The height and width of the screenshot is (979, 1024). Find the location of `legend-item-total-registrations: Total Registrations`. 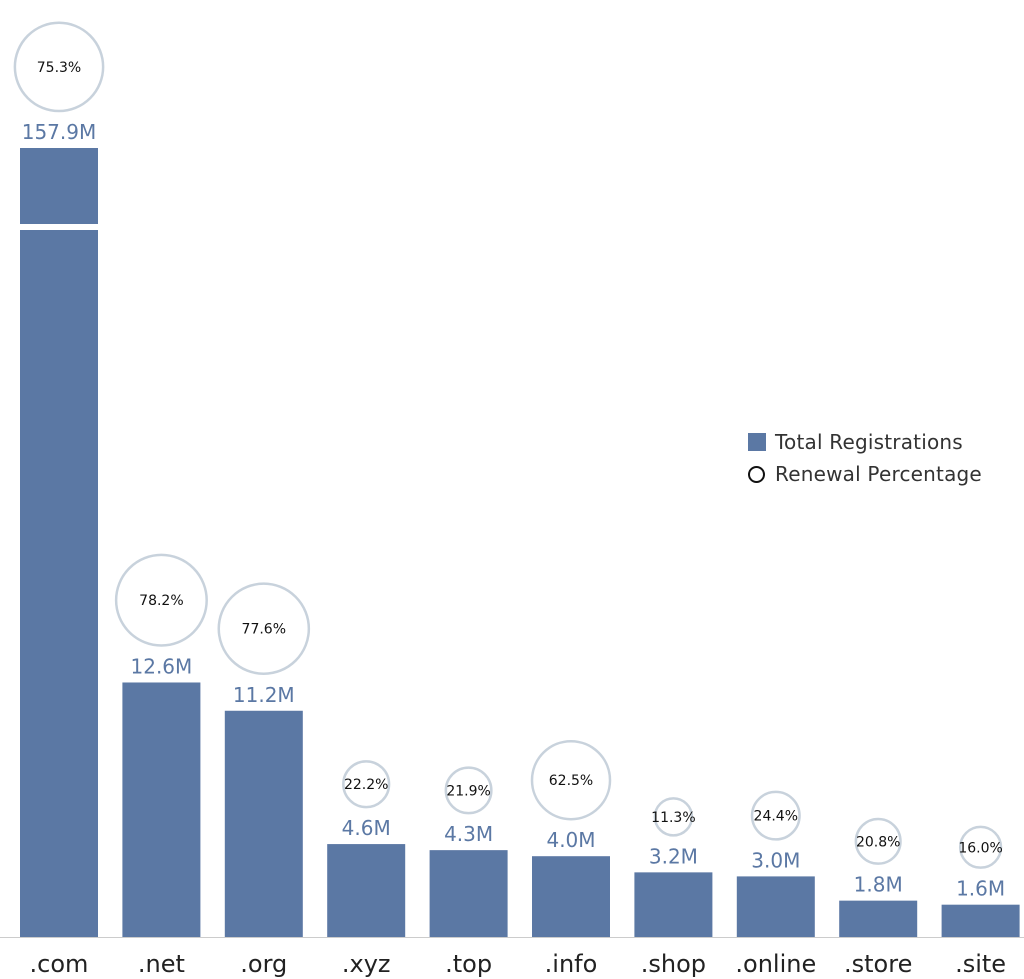

legend-item-total-registrations: Total Registrations is located at coordinates (865, 442).